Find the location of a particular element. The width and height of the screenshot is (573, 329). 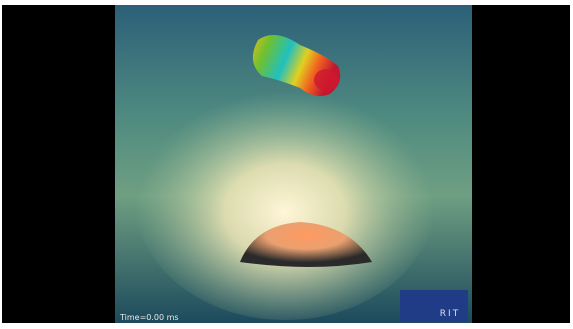

droplet is located at coordinates (296, 65).